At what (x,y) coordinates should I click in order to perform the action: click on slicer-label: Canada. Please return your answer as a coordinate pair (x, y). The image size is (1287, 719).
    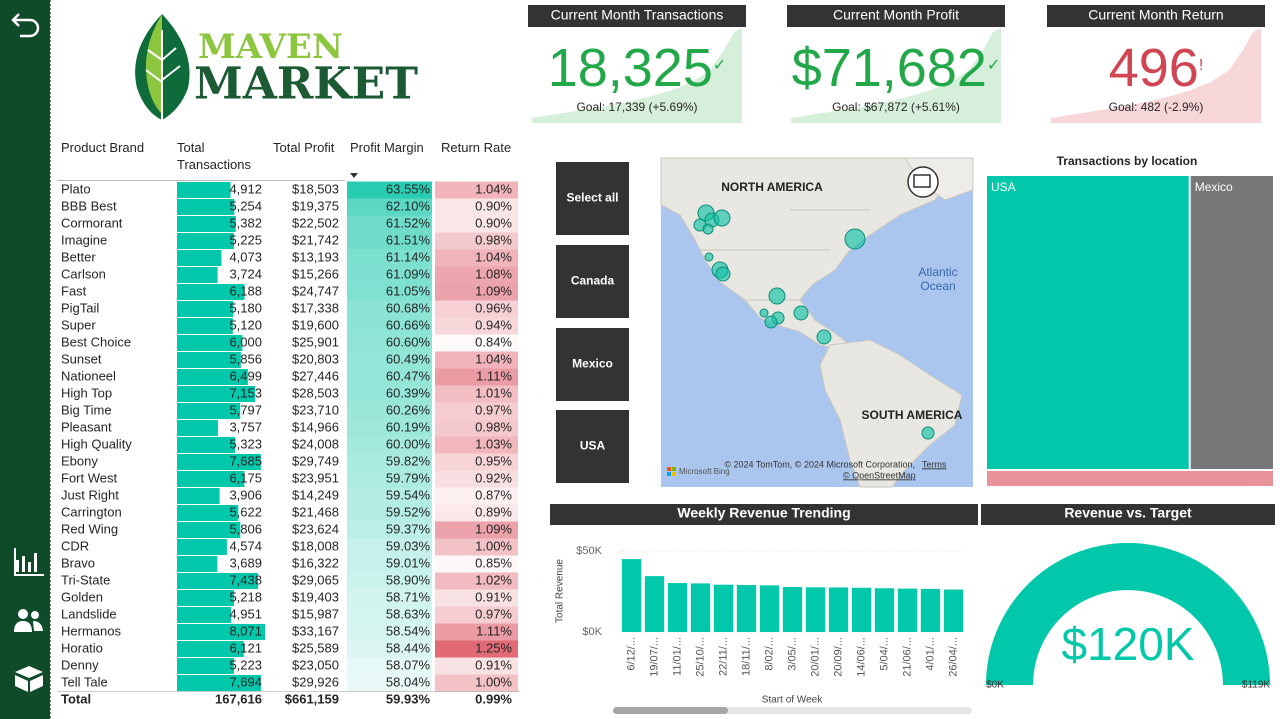
    Looking at the image, I should click on (593, 281).